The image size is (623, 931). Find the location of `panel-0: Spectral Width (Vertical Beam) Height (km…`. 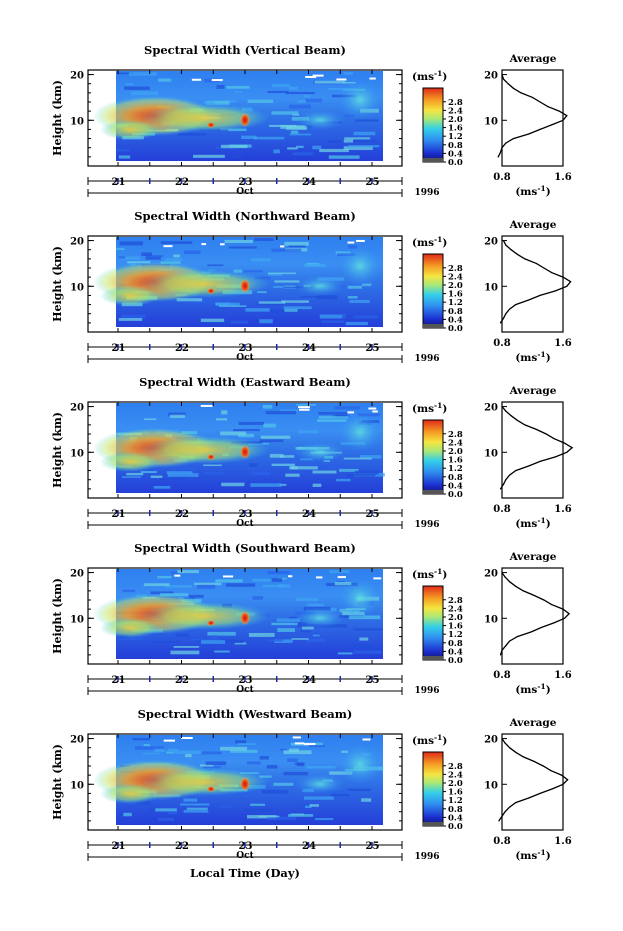

panel-0: Spectral Width (Vertical Beam) Height (km… is located at coordinates (311, 120).